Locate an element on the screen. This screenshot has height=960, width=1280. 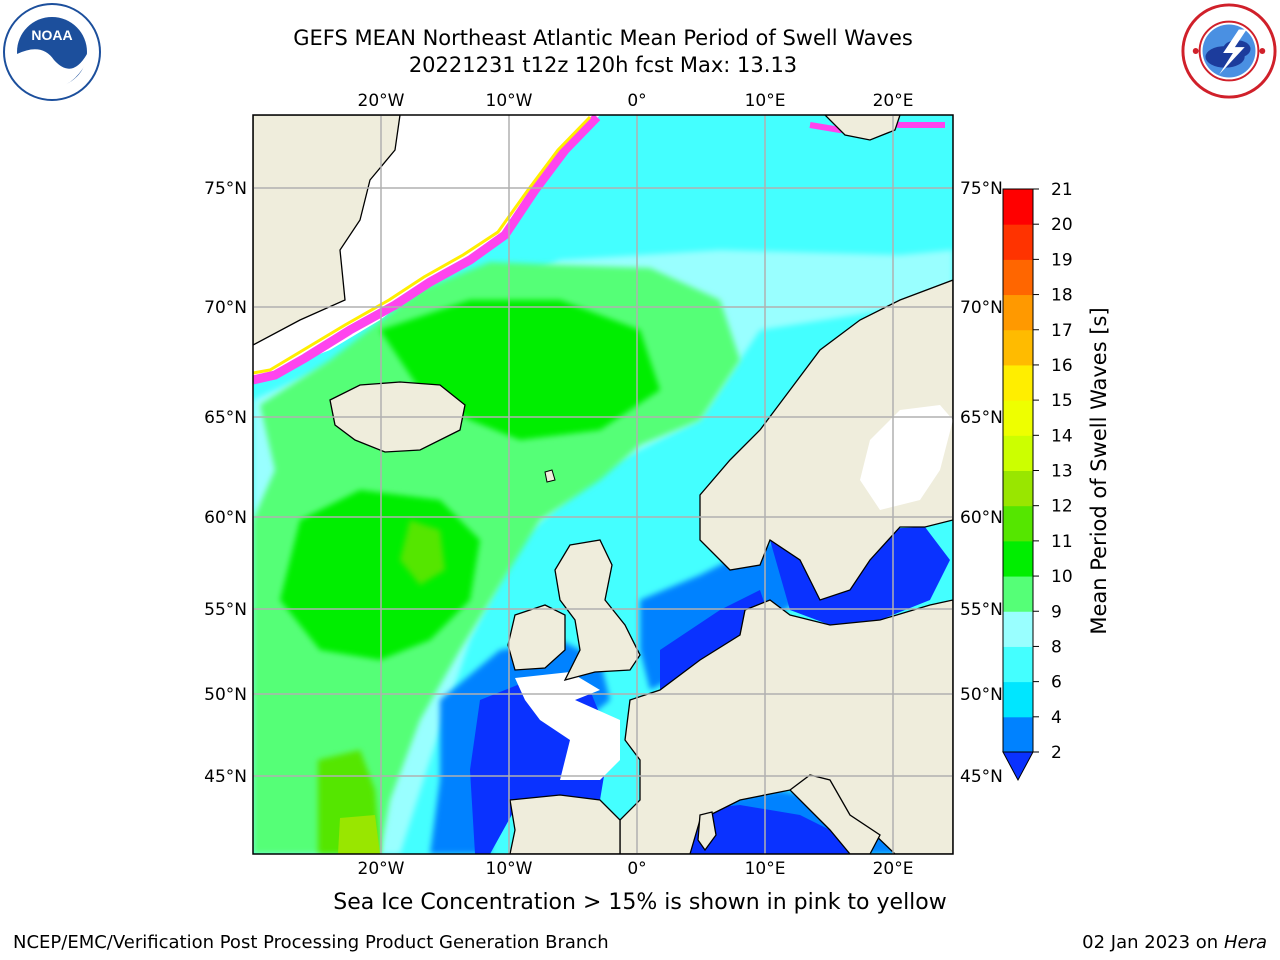
footer-date: 02 Jan 2023 on Hera is located at coordinates (1174, 942).